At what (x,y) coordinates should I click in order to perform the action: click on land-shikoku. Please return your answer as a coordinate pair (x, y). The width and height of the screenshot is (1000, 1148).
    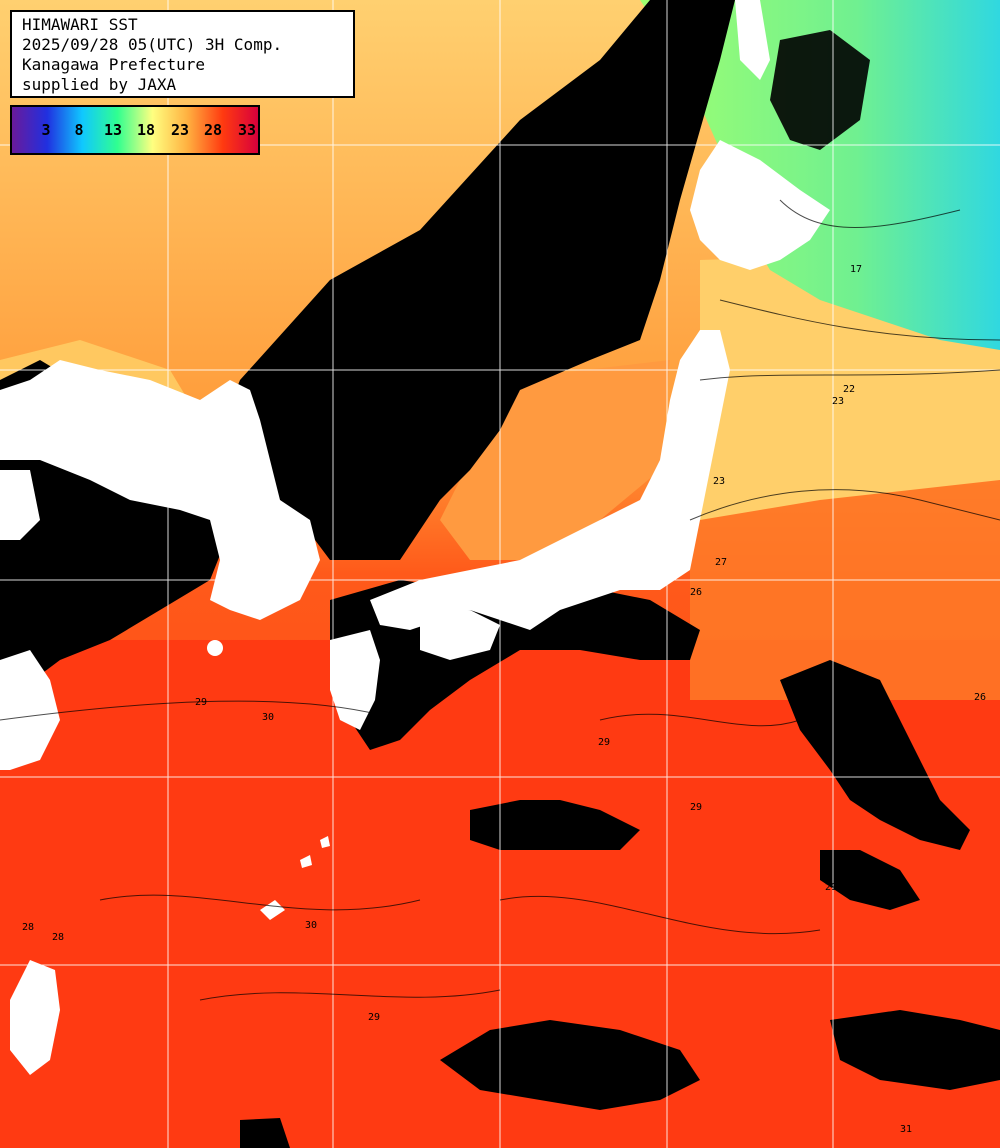
    Looking at the image, I should click on (460, 635).